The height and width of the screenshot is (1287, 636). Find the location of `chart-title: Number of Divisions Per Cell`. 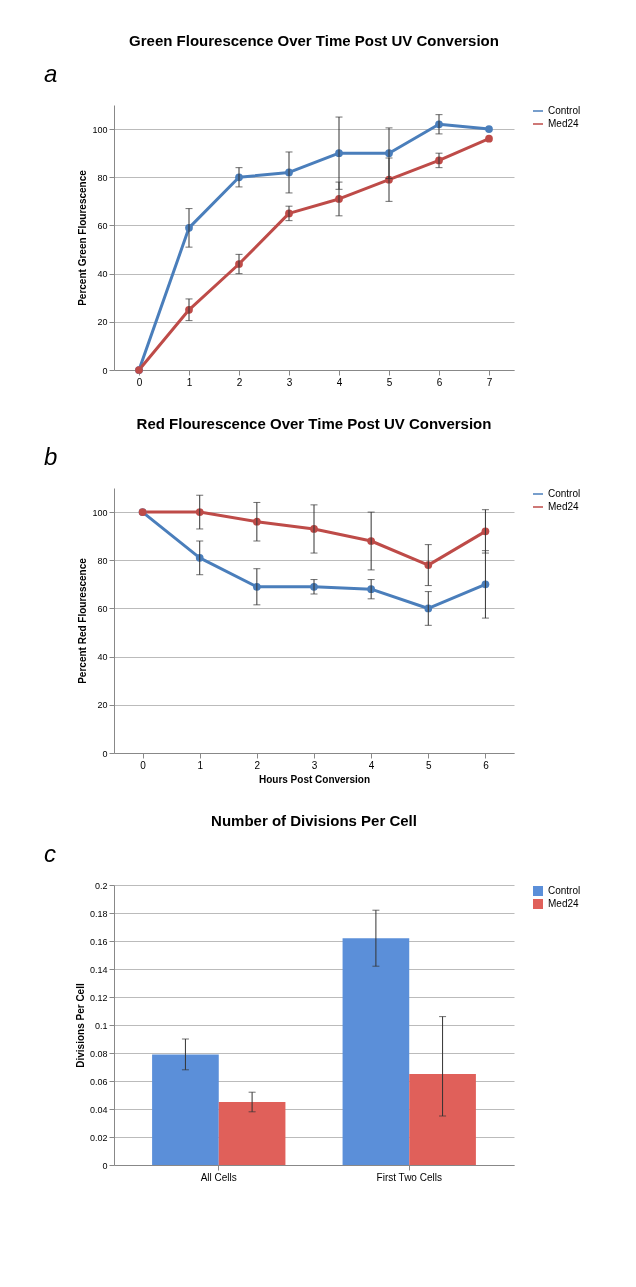

chart-title: Number of Divisions Per Cell is located at coordinates (314, 820).